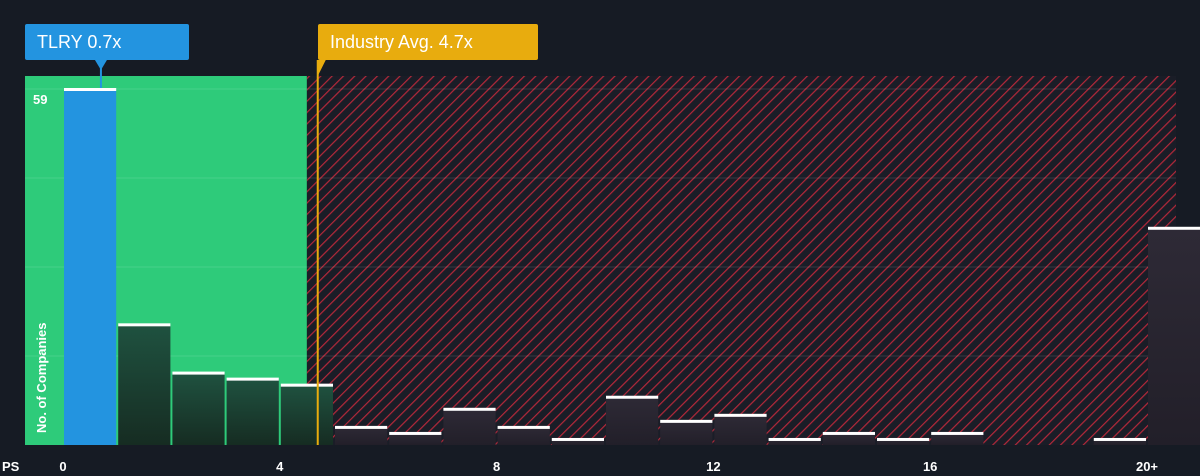 The width and height of the screenshot is (1200, 476). What do you see at coordinates (62, 466) in the screenshot?
I see `x-tick-label: 0` at bounding box center [62, 466].